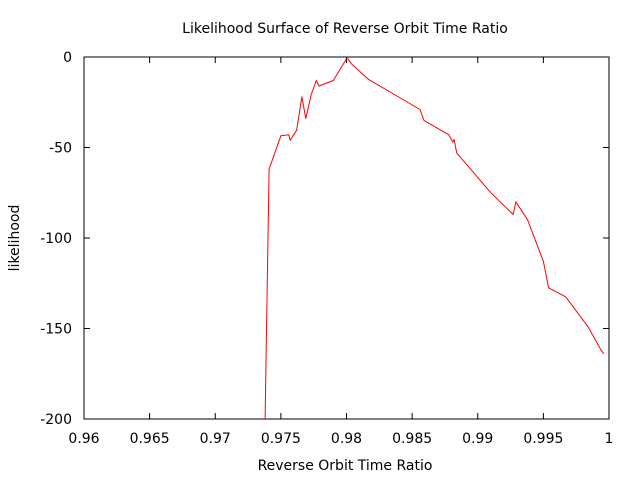  What do you see at coordinates (215, 439) in the screenshot?
I see `x-tick-label: 0.97` at bounding box center [215, 439].